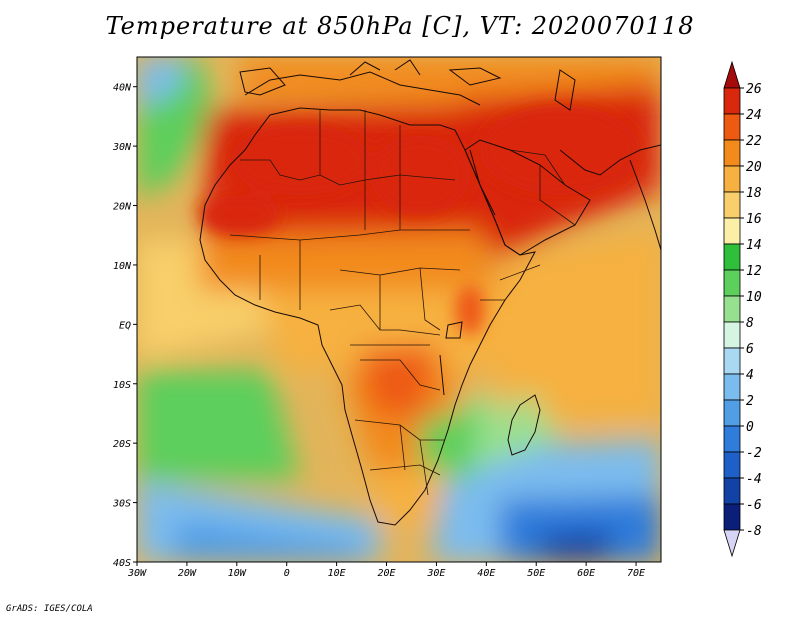 This screenshot has height=618, width=800. I want to click on colorbar-label: 6, so click(750, 349).